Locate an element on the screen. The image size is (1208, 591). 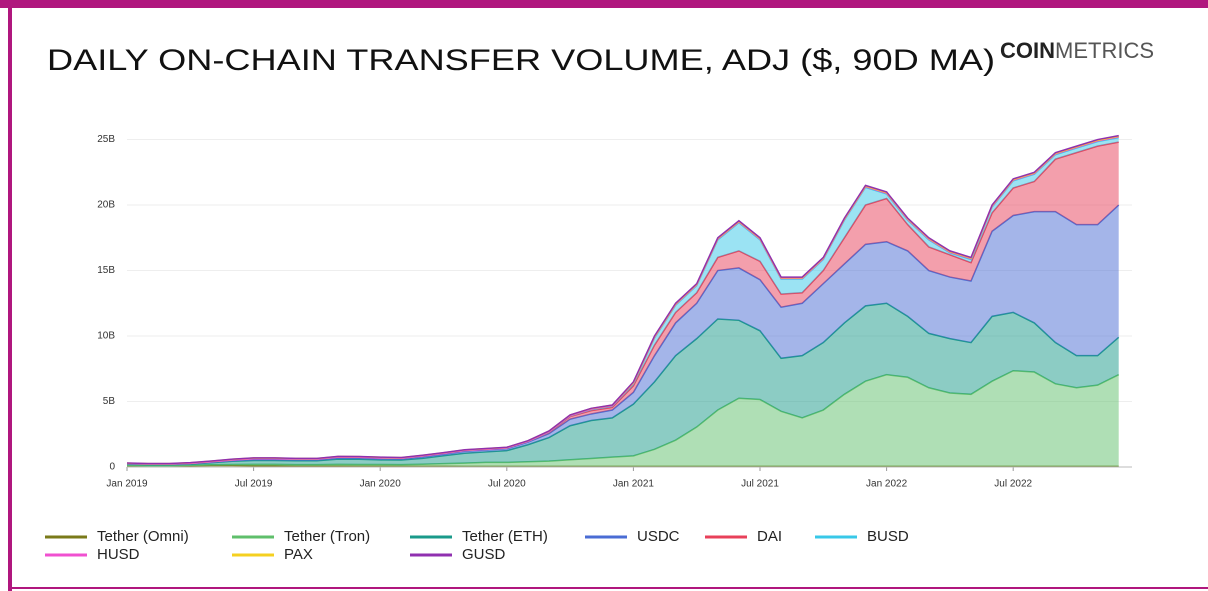
x-tick-label: Jan 2019 is located at coordinates (127, 484).